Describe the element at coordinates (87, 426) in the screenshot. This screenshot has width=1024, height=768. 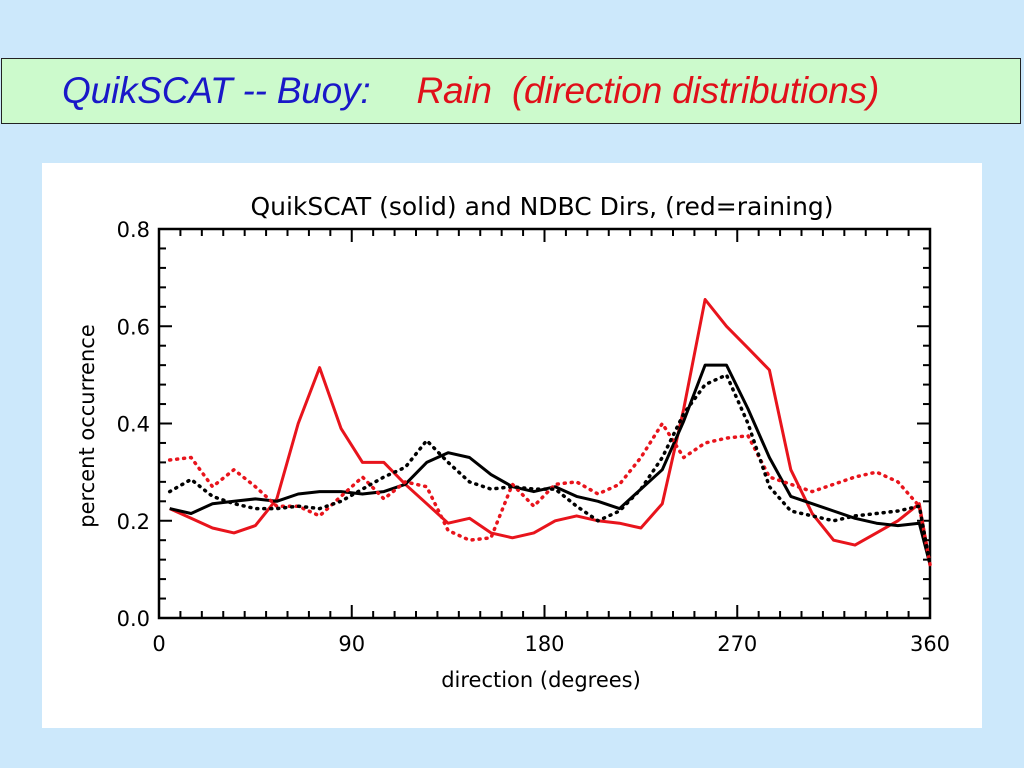
I see `y-axis-label: percent occurrence` at that location.